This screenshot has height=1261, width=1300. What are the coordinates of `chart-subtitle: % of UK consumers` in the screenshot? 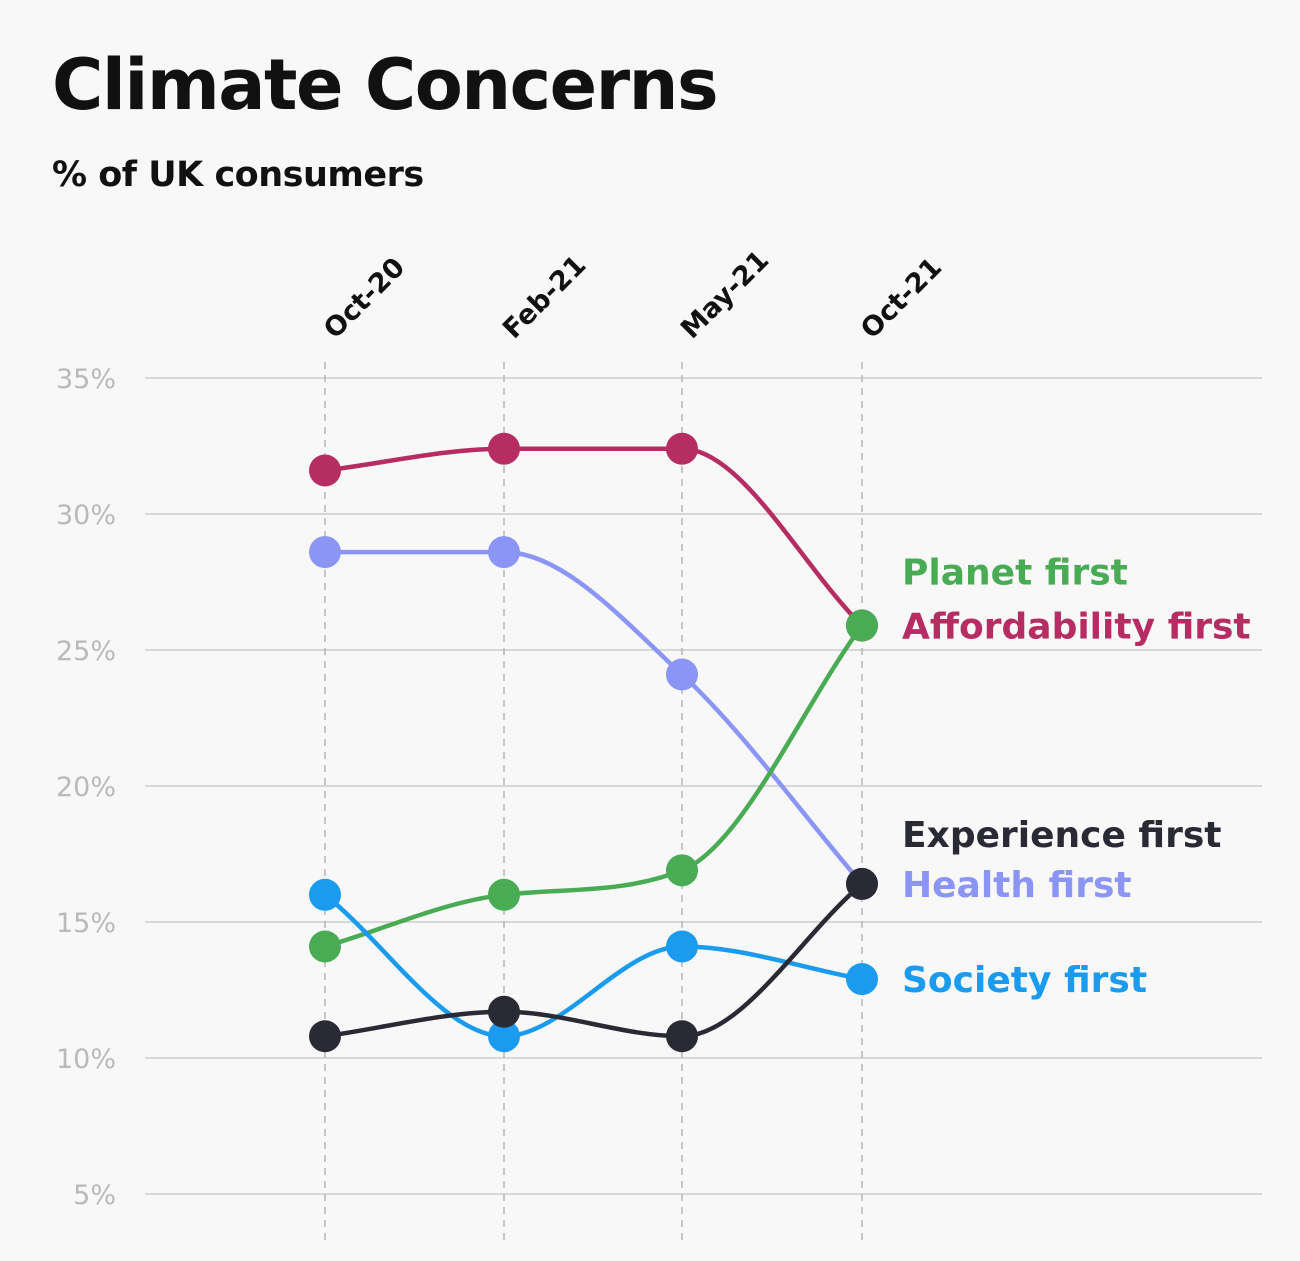 It's located at (238, 175).